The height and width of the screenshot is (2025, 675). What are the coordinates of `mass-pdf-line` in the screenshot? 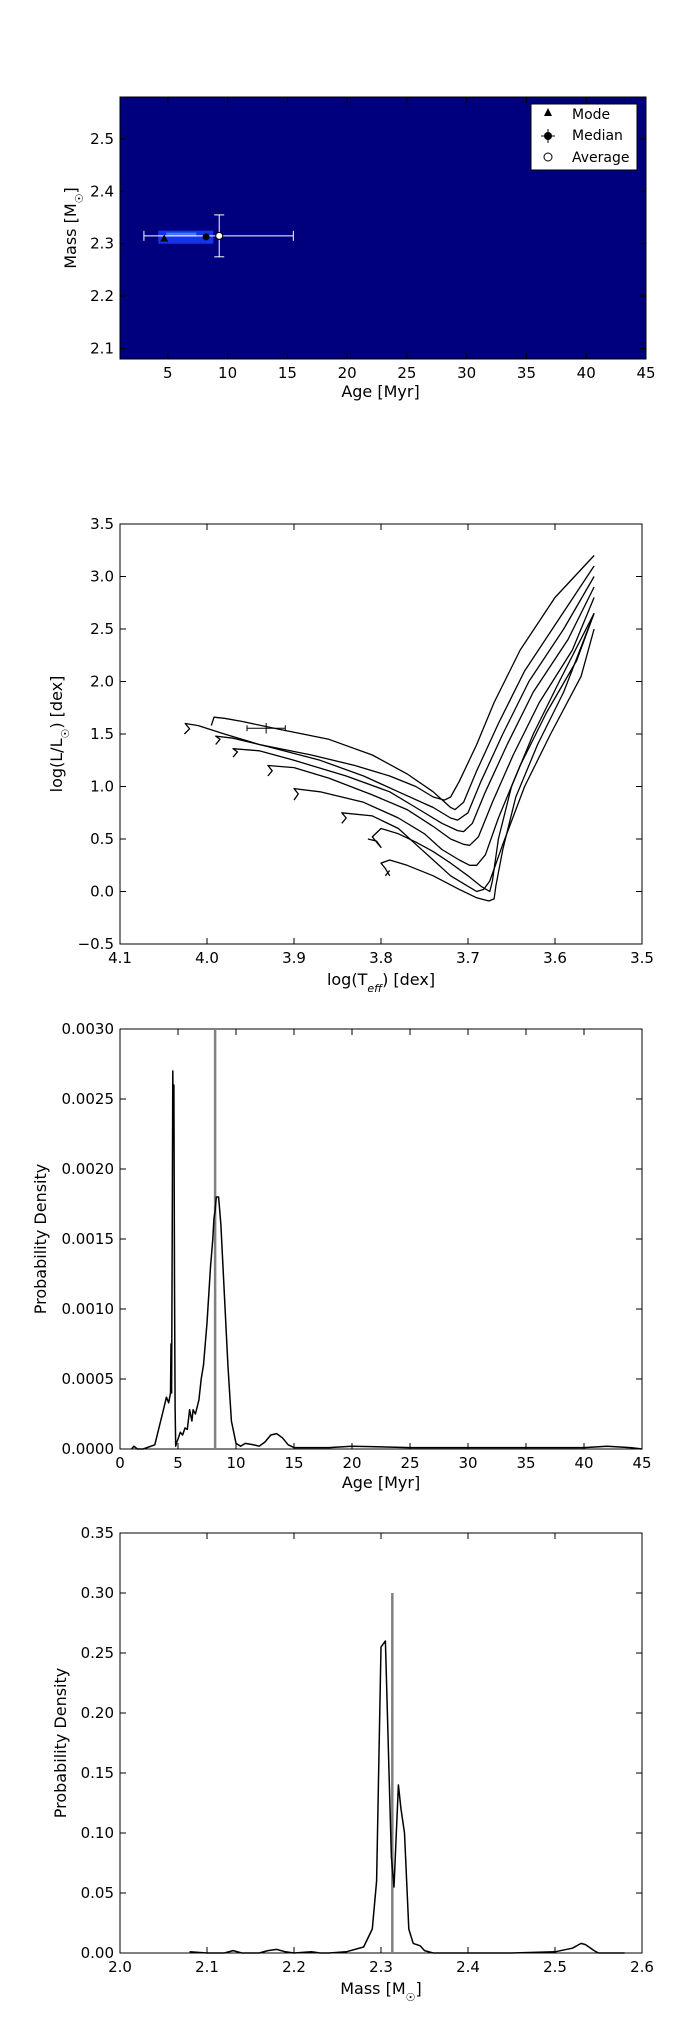 It's located at (407, 1797).